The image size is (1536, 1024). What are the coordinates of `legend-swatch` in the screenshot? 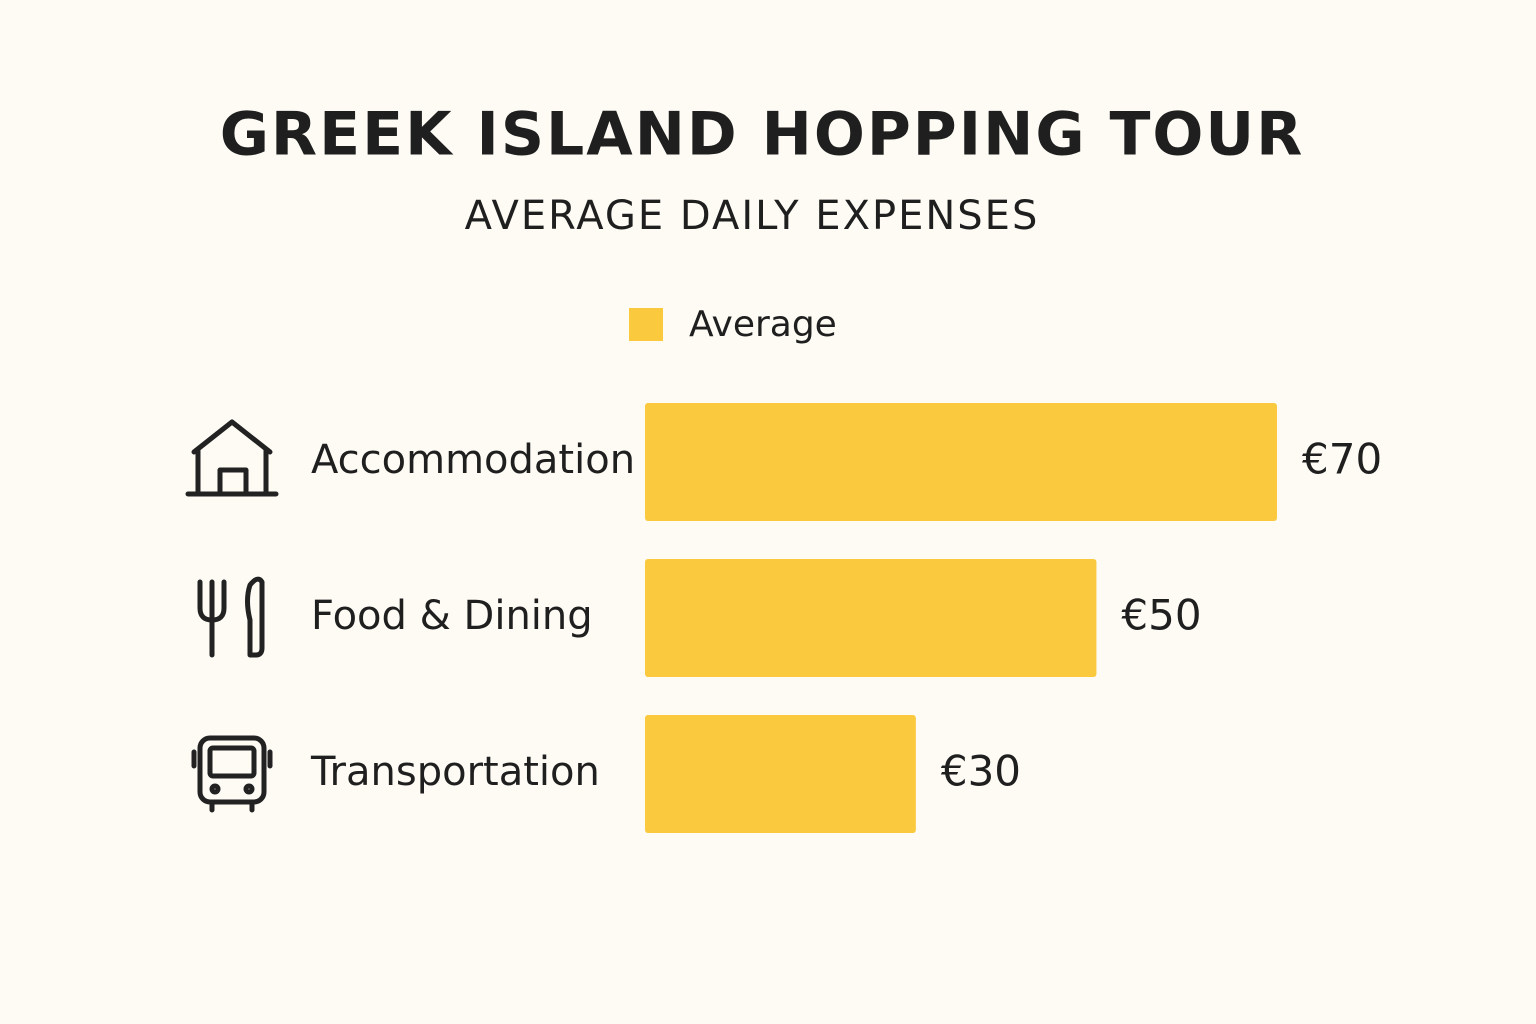 It's located at (646, 324).